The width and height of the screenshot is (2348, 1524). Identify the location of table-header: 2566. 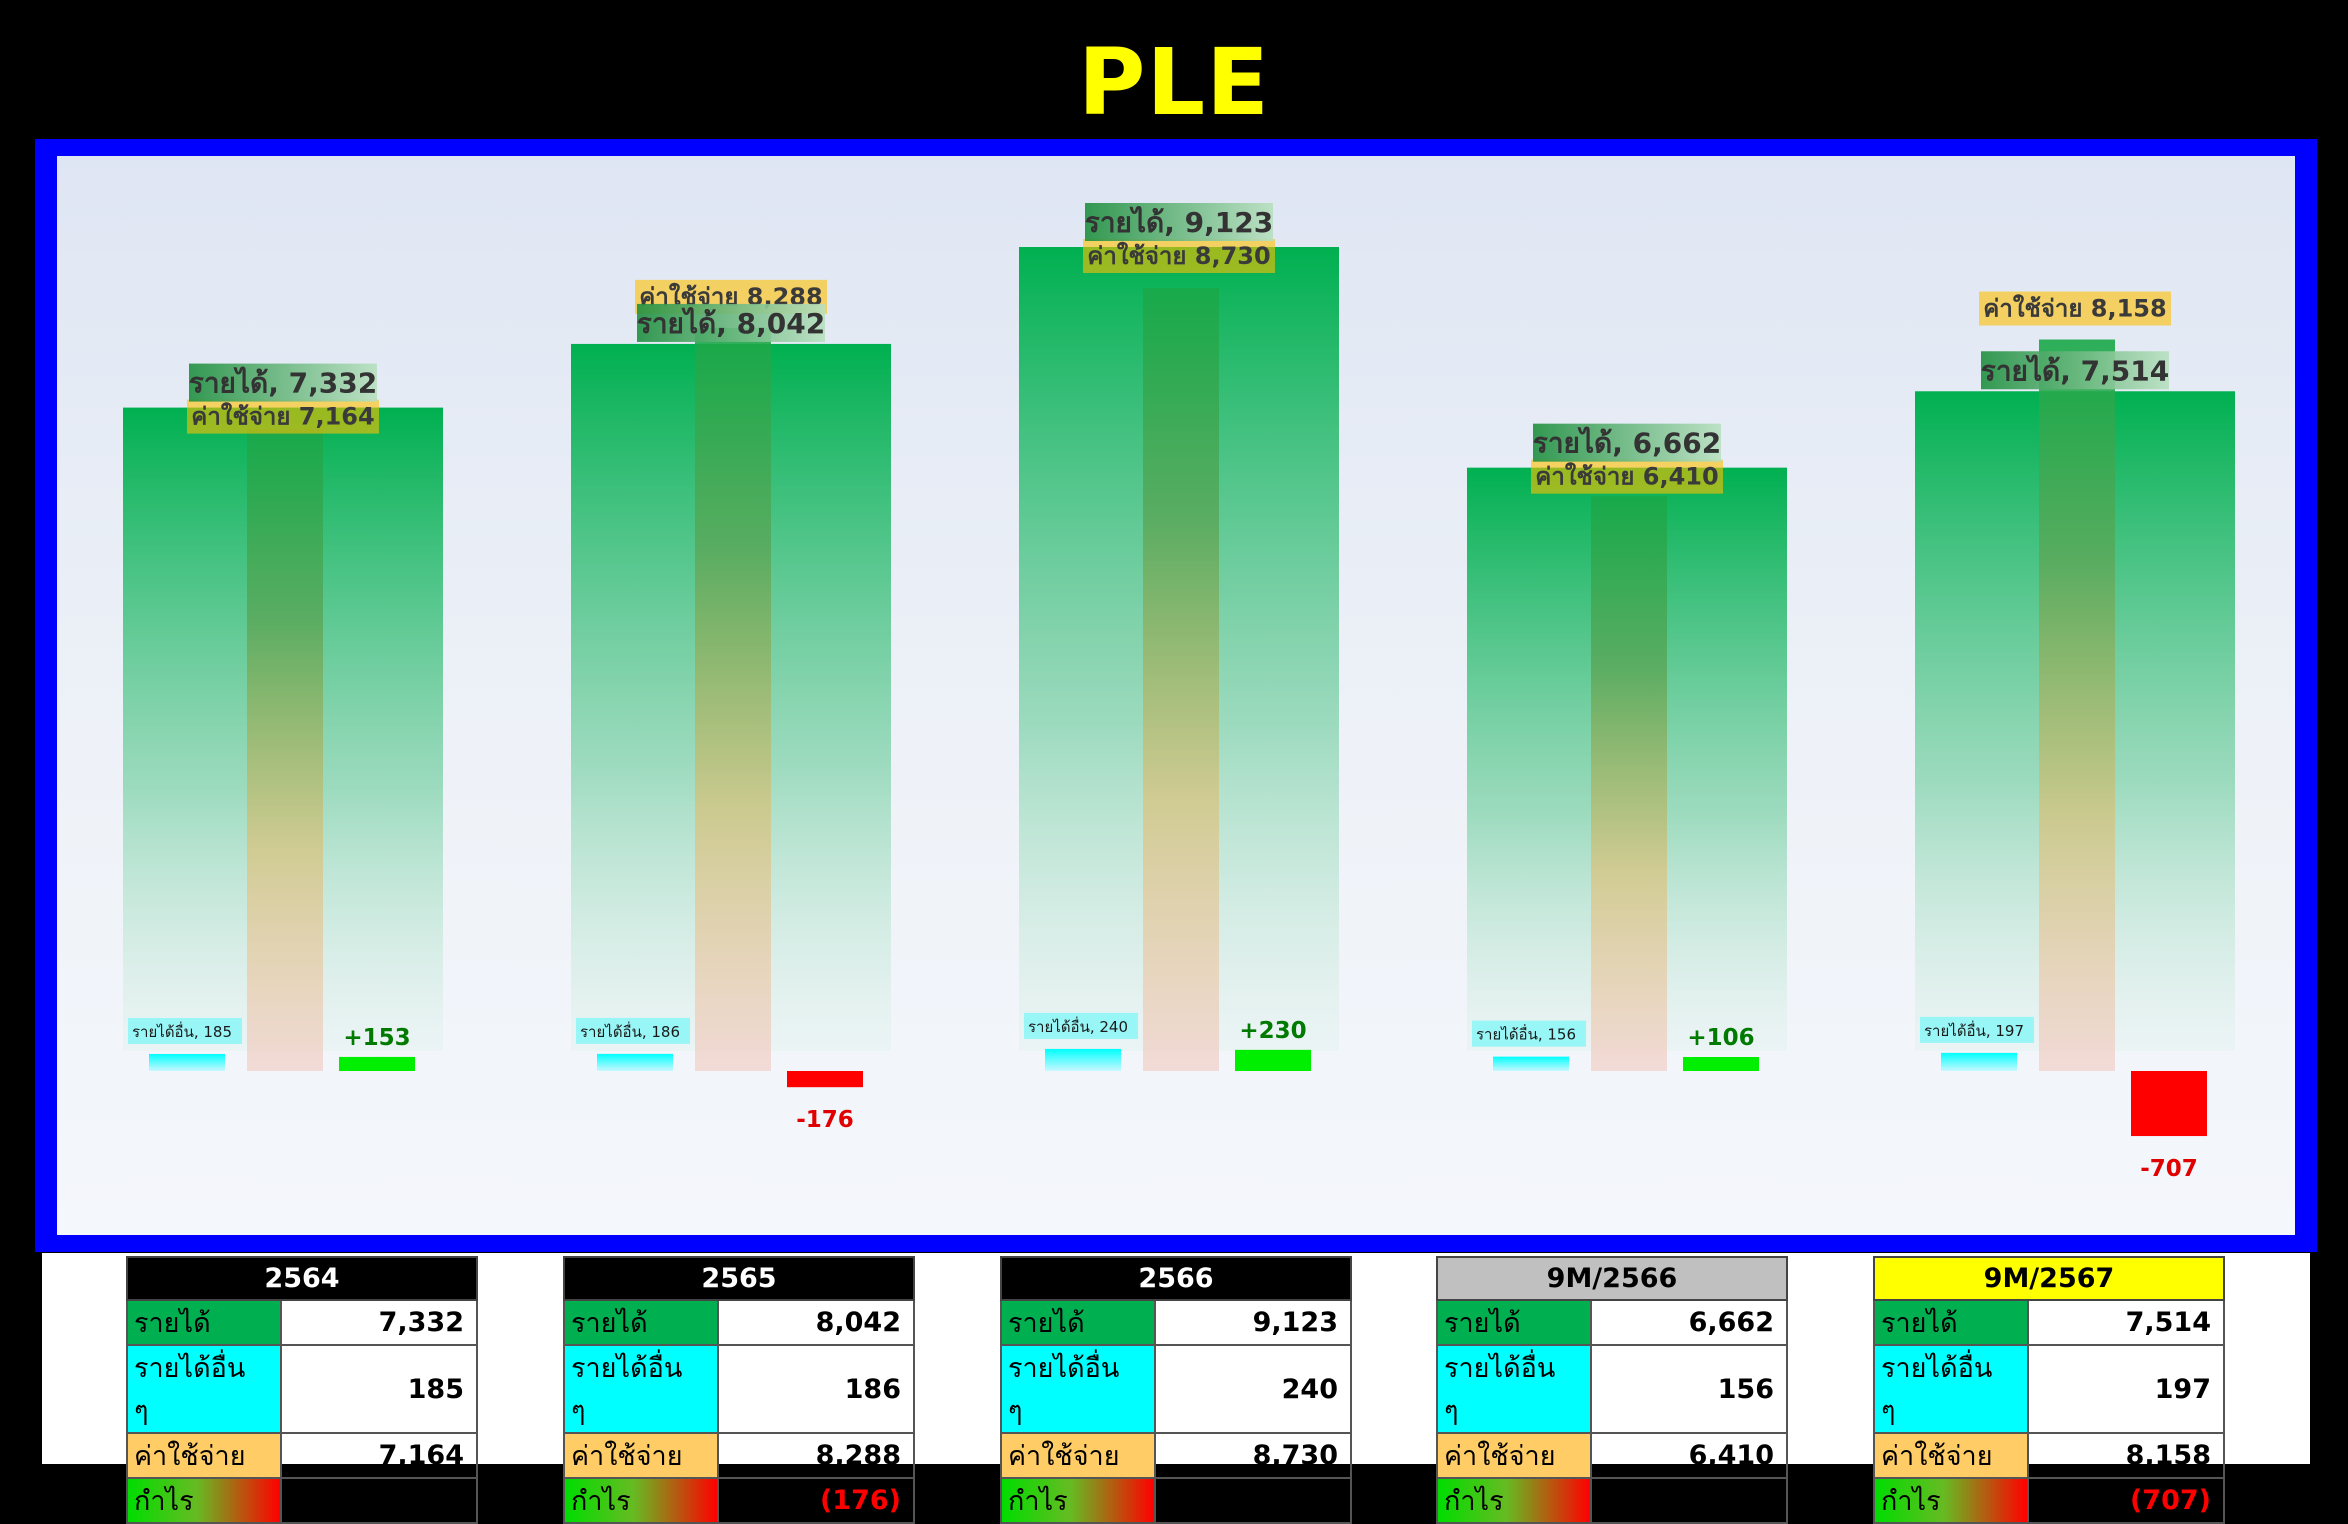
(1176, 1278).